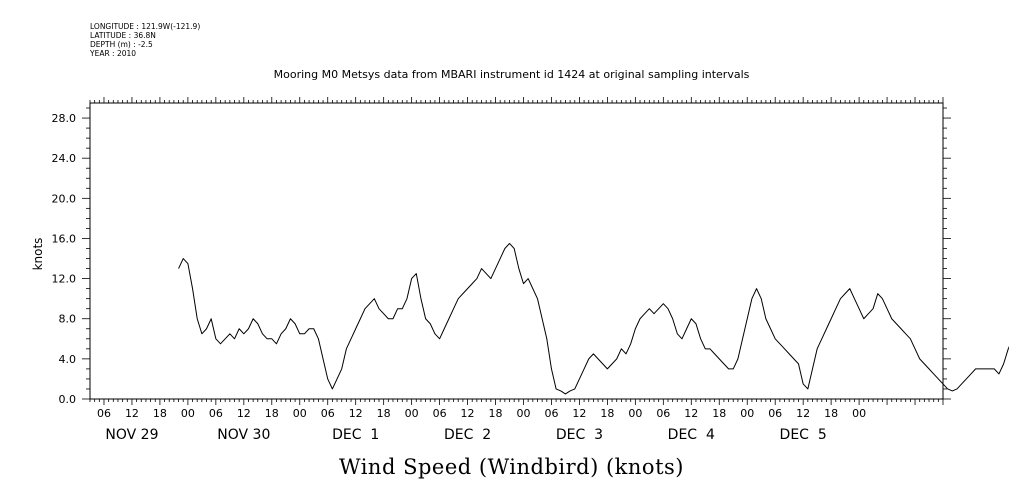 This screenshot has height=504, width=1009. I want to click on y-tick-label: 0.0, so click(68, 399).